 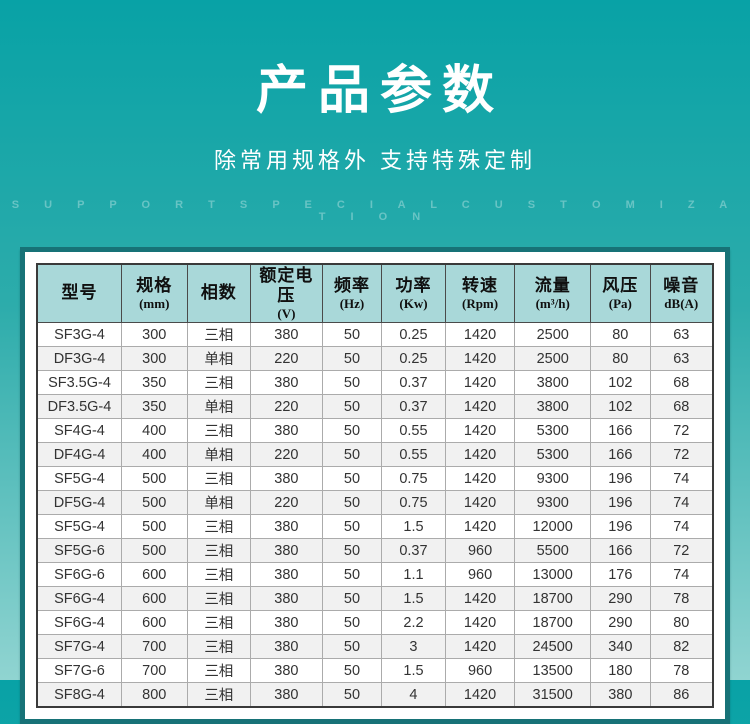 What do you see at coordinates (553, 623) in the screenshot?
I see `table-cell: 18700` at bounding box center [553, 623].